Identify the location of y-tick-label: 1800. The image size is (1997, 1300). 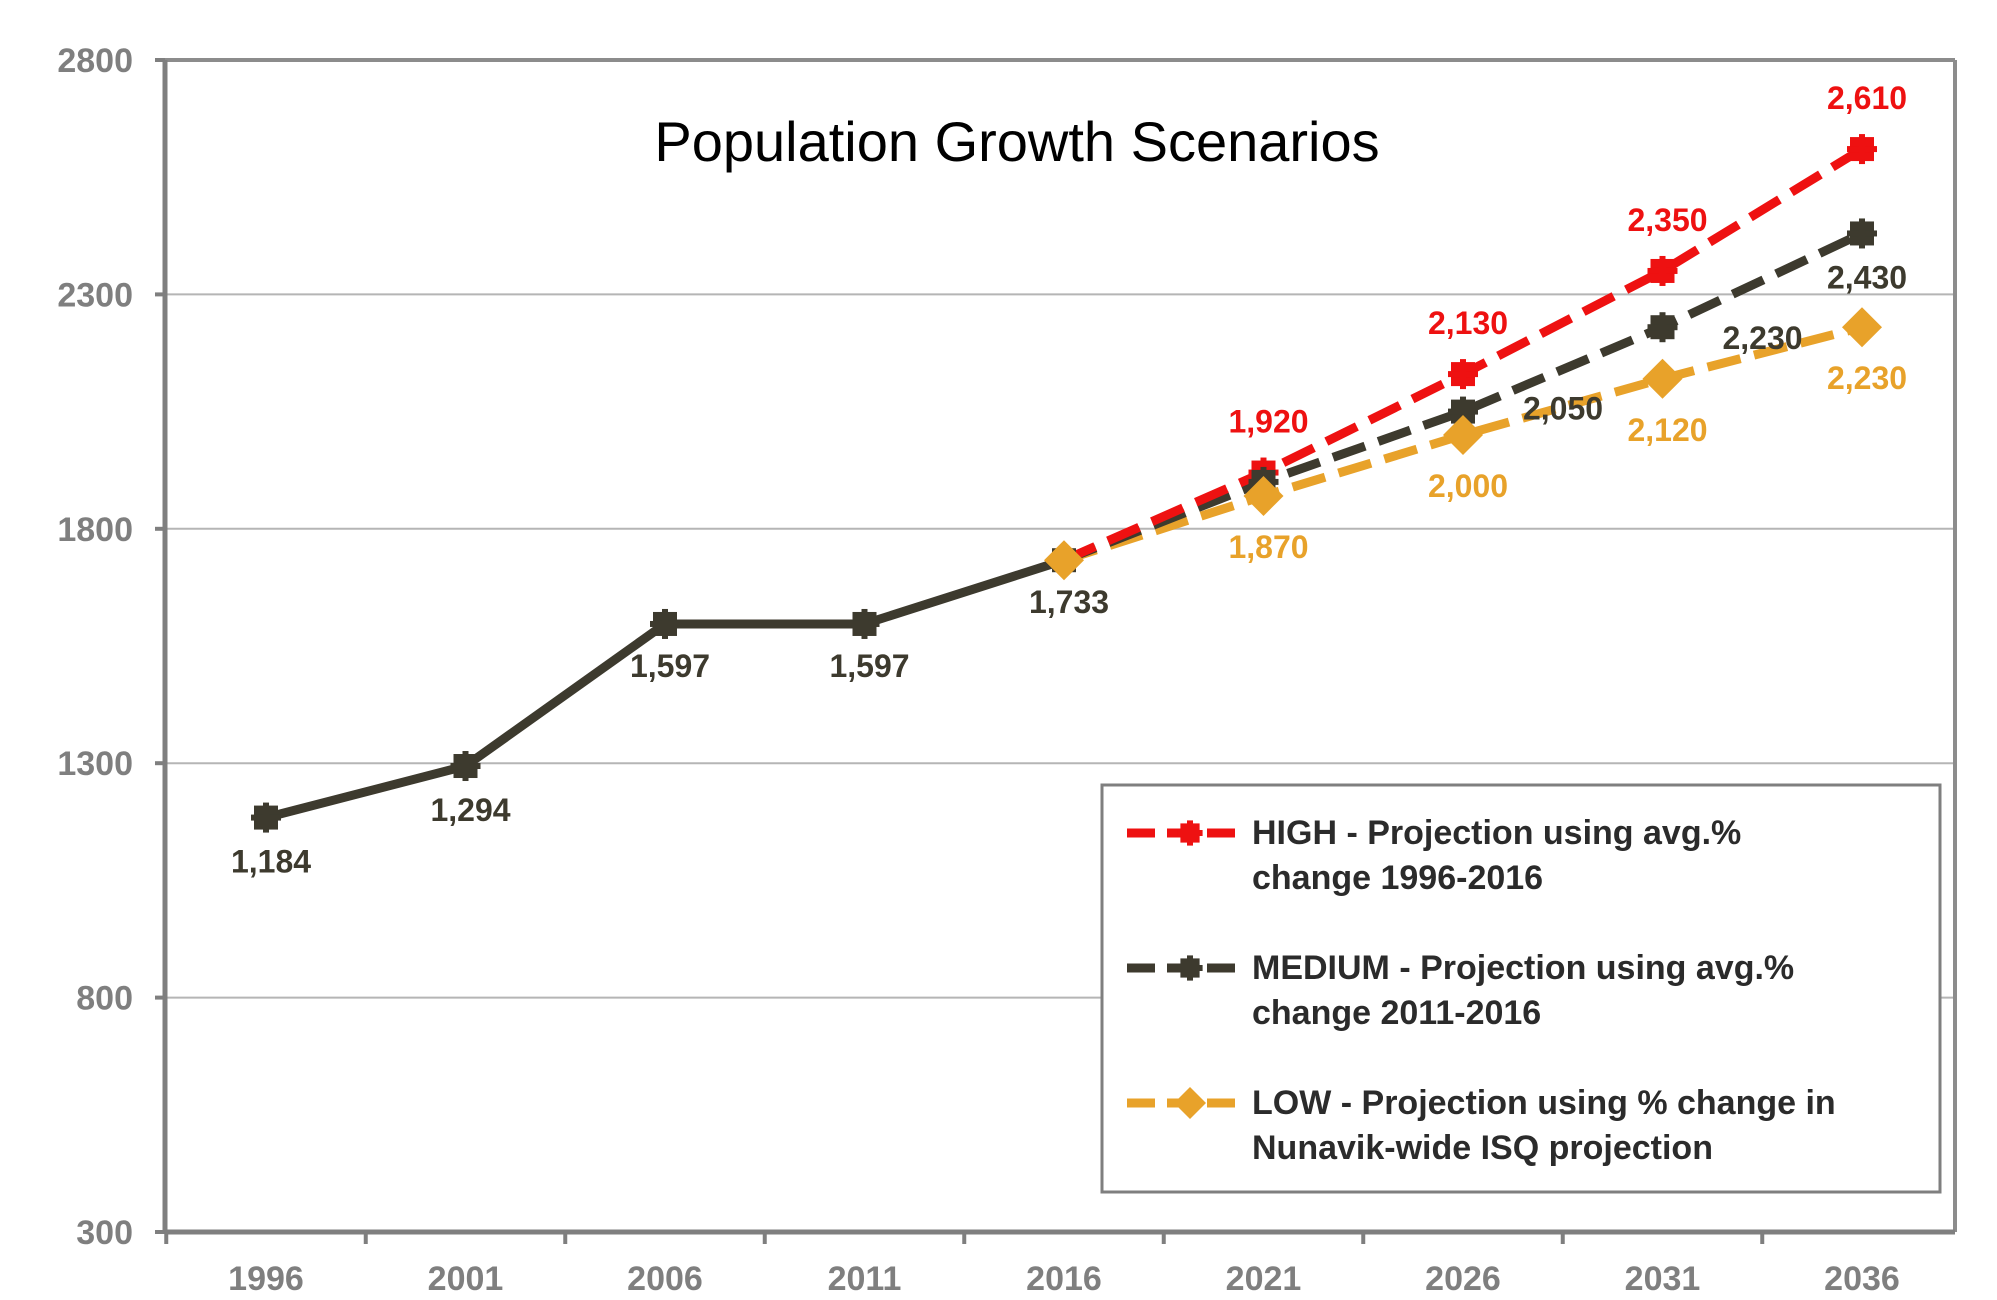
(95, 530).